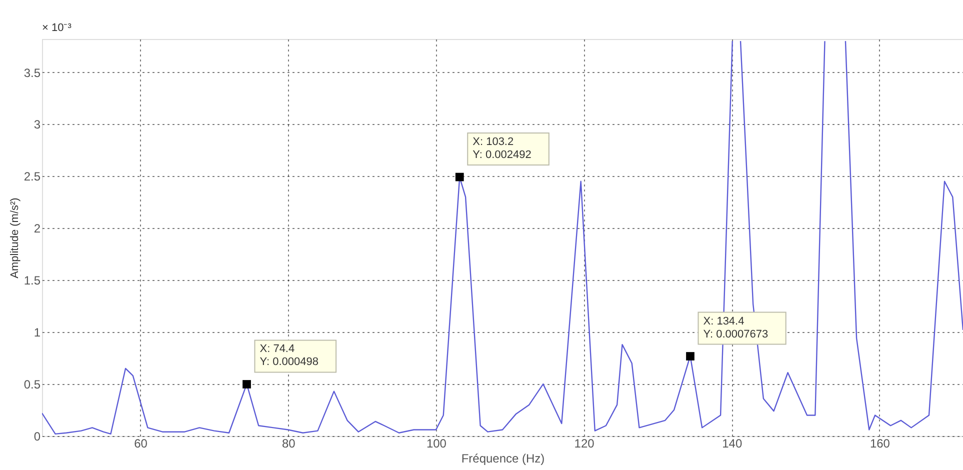  What do you see at coordinates (37, 229) in the screenshot?
I see `y-tick-label: 2` at bounding box center [37, 229].